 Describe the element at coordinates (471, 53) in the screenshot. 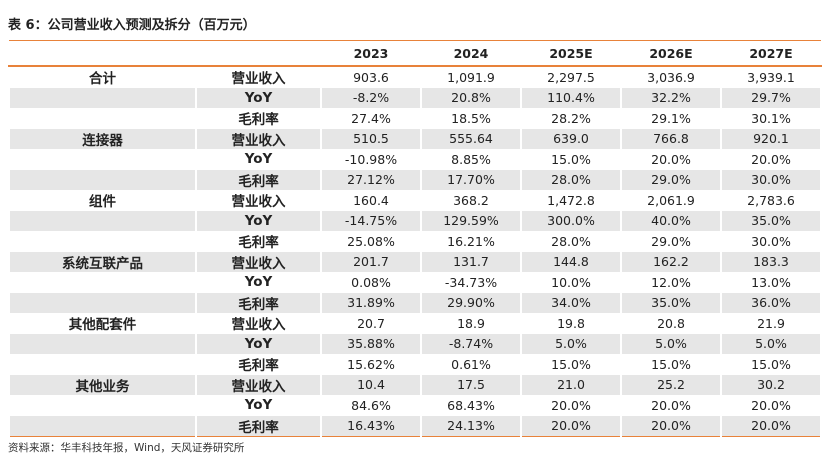

I see `header-cell: 2024` at that location.